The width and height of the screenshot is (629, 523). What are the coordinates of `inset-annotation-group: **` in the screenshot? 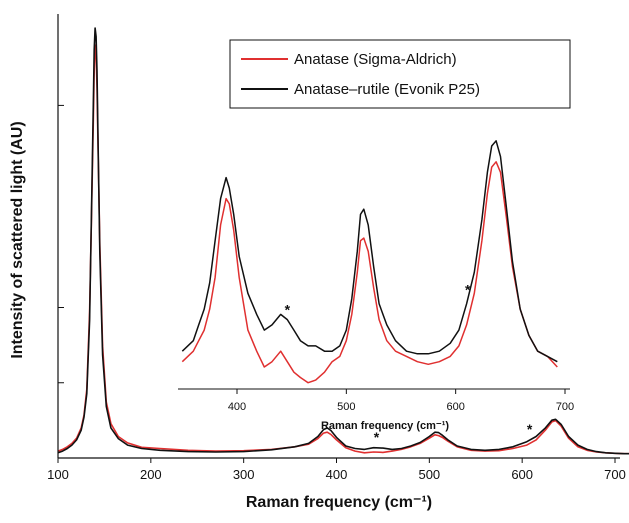 It's located at (378, 299).